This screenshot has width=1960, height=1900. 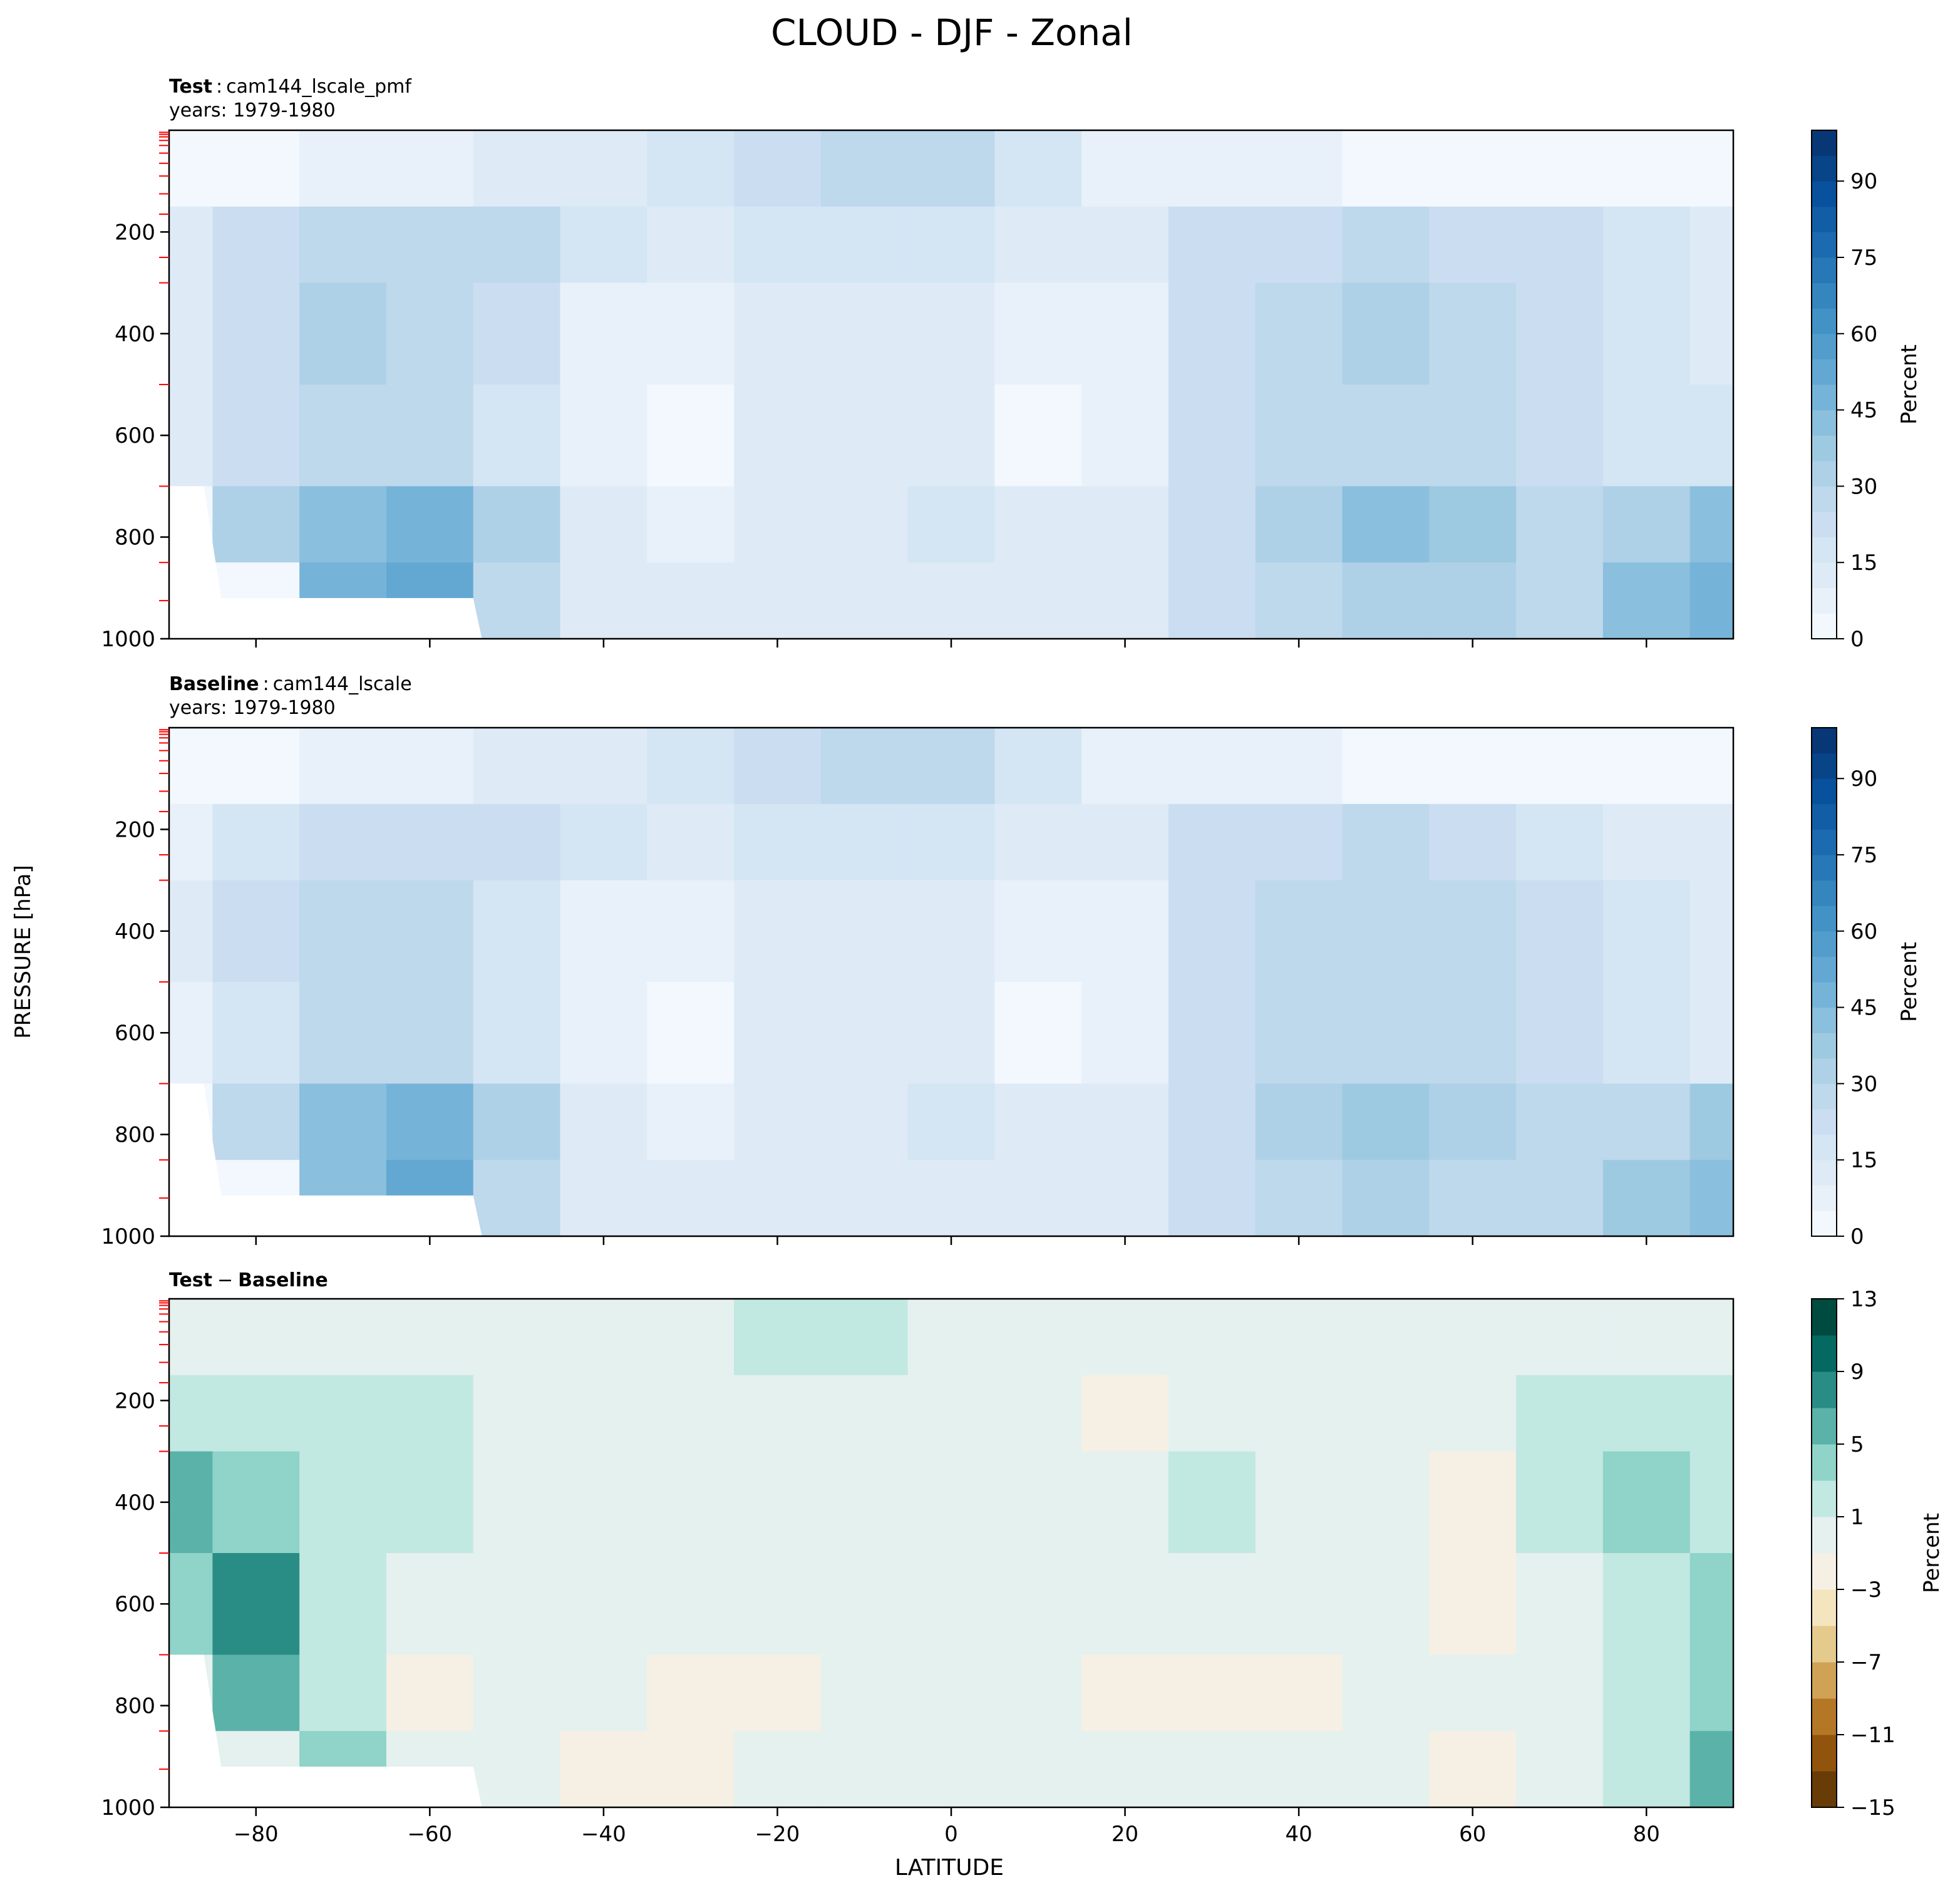 What do you see at coordinates (252, 708) in the screenshot?
I see `baseline-years: years: 1979-1980` at bounding box center [252, 708].